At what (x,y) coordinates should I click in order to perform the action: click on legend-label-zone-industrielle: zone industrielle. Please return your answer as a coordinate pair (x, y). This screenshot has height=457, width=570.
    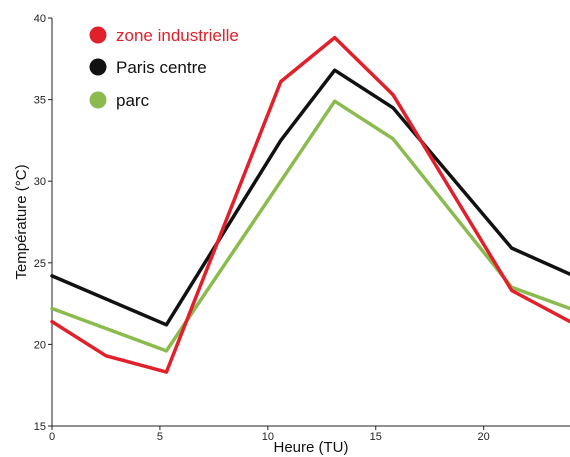
    Looking at the image, I should click on (177, 35).